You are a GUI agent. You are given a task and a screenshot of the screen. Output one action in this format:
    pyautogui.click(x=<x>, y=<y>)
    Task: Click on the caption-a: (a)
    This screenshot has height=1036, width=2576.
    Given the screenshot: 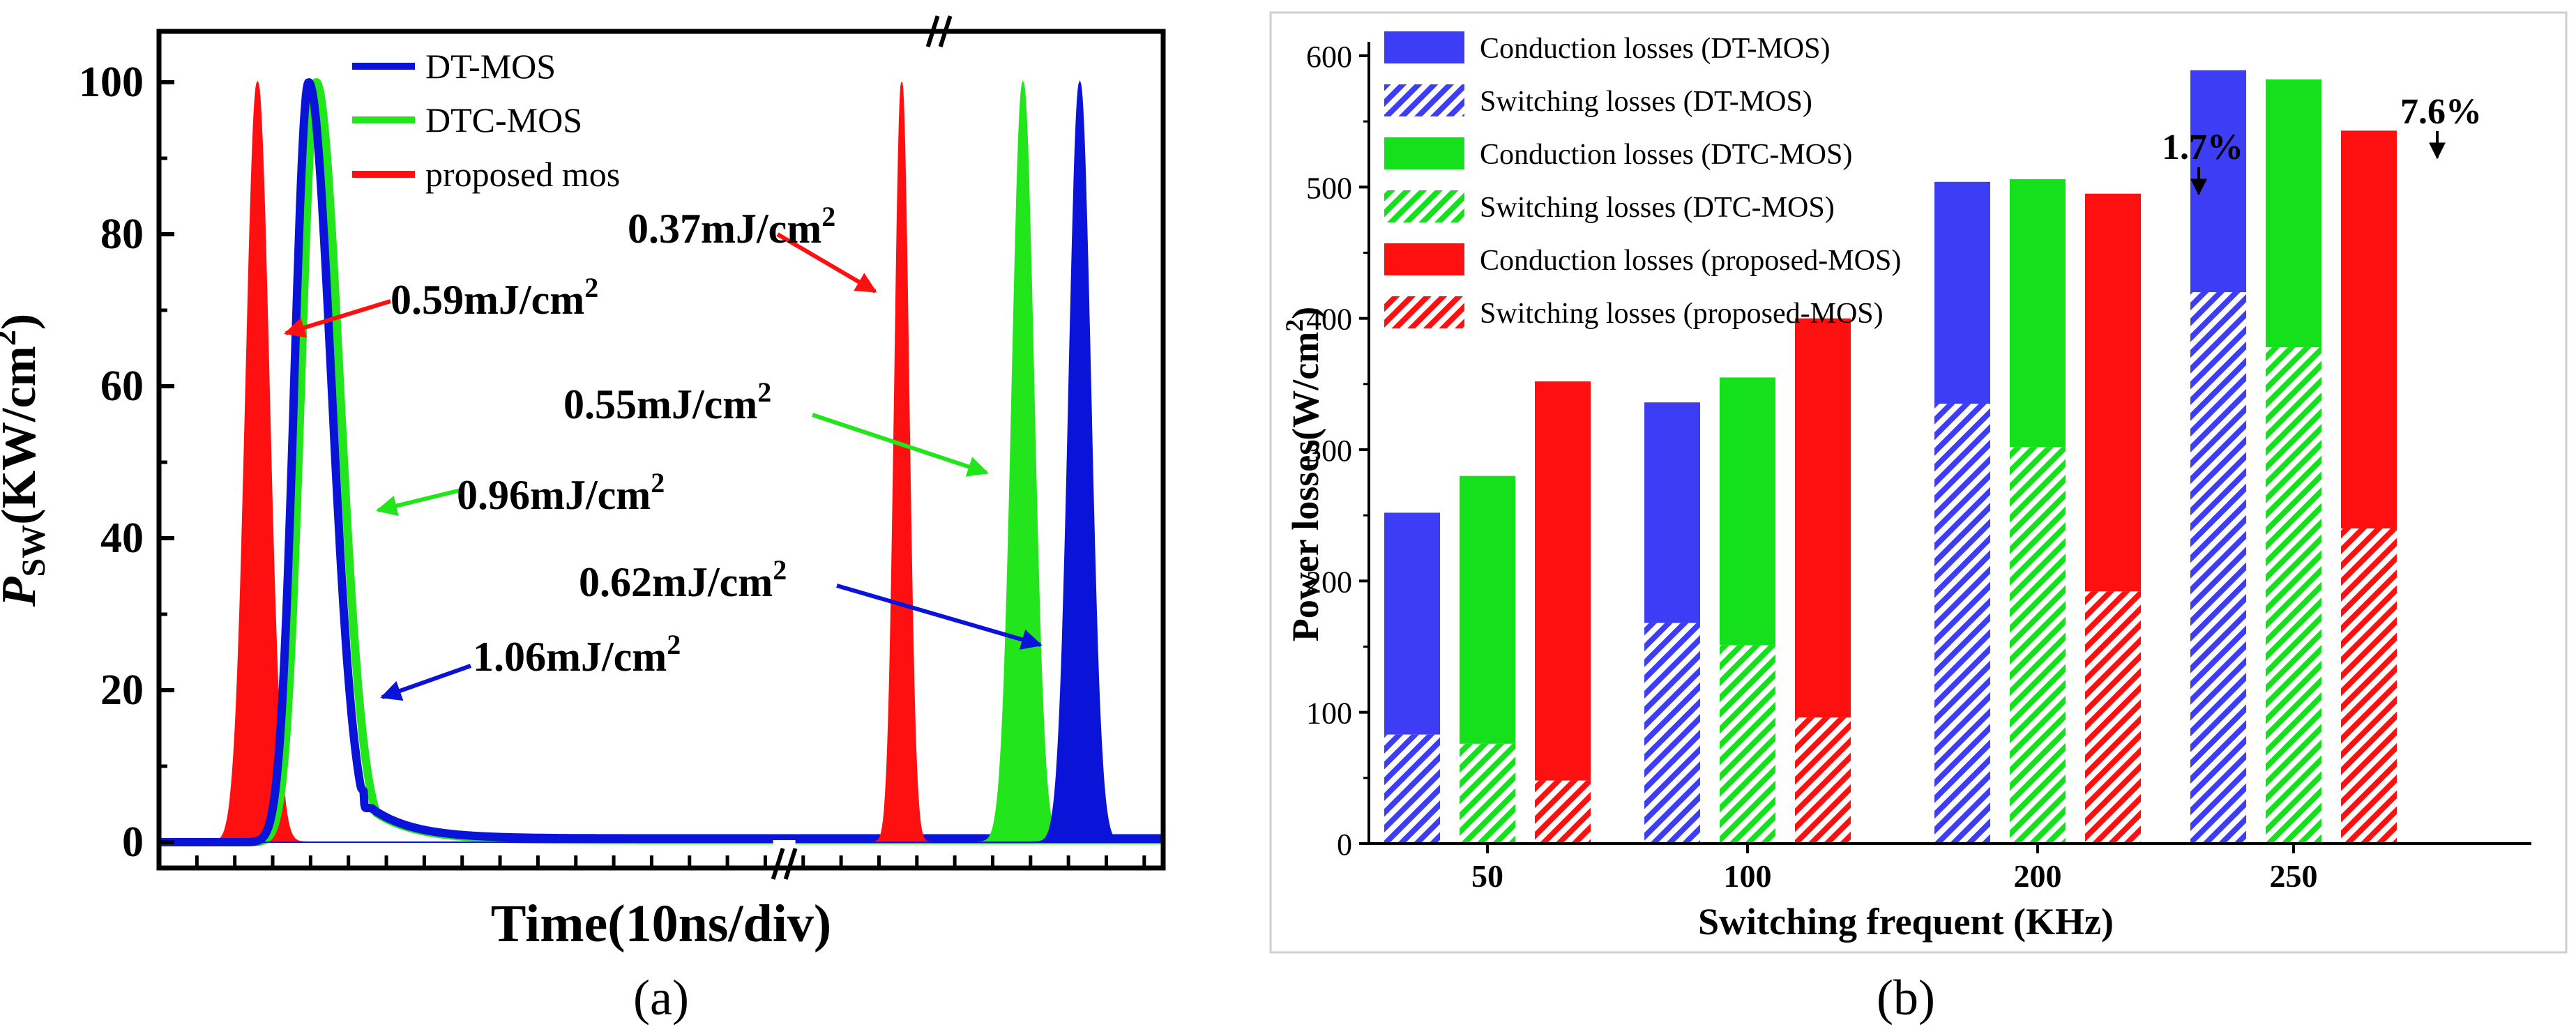 What is the action you would take?
    pyautogui.click(x=661, y=998)
    